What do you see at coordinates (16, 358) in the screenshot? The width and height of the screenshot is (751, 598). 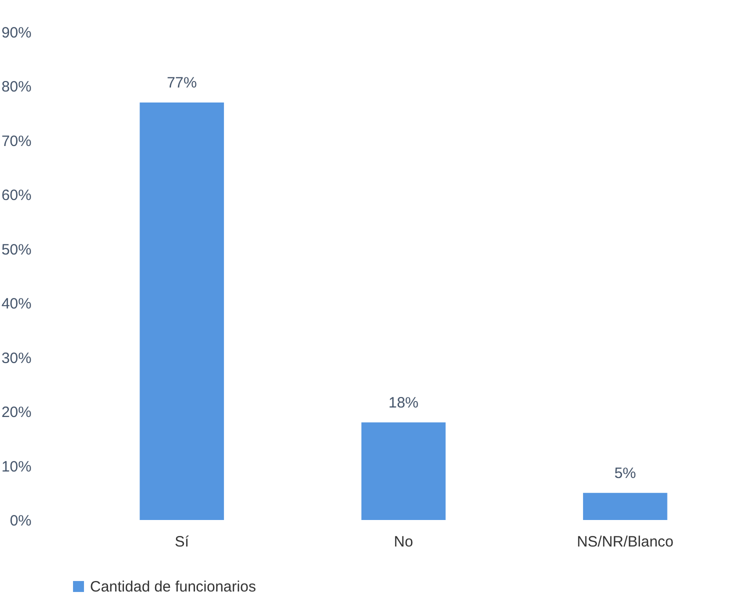 I see `y-tick-label: 30%` at bounding box center [16, 358].